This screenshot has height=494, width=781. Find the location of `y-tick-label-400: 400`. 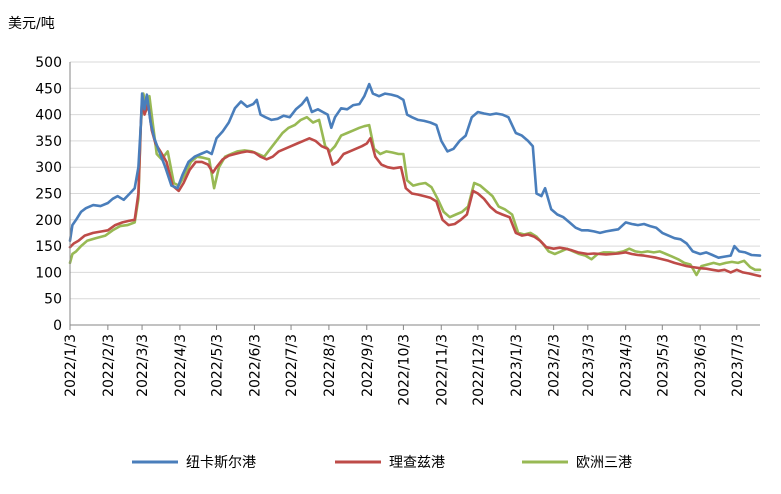

y-tick-label-400: 400 is located at coordinates (48, 116).